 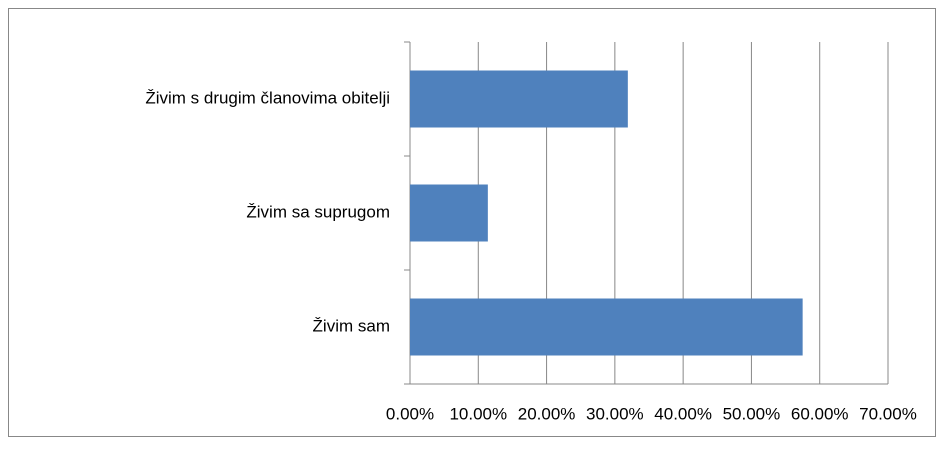 I want to click on x-tick-label: 0.00%, so click(x=410, y=413).